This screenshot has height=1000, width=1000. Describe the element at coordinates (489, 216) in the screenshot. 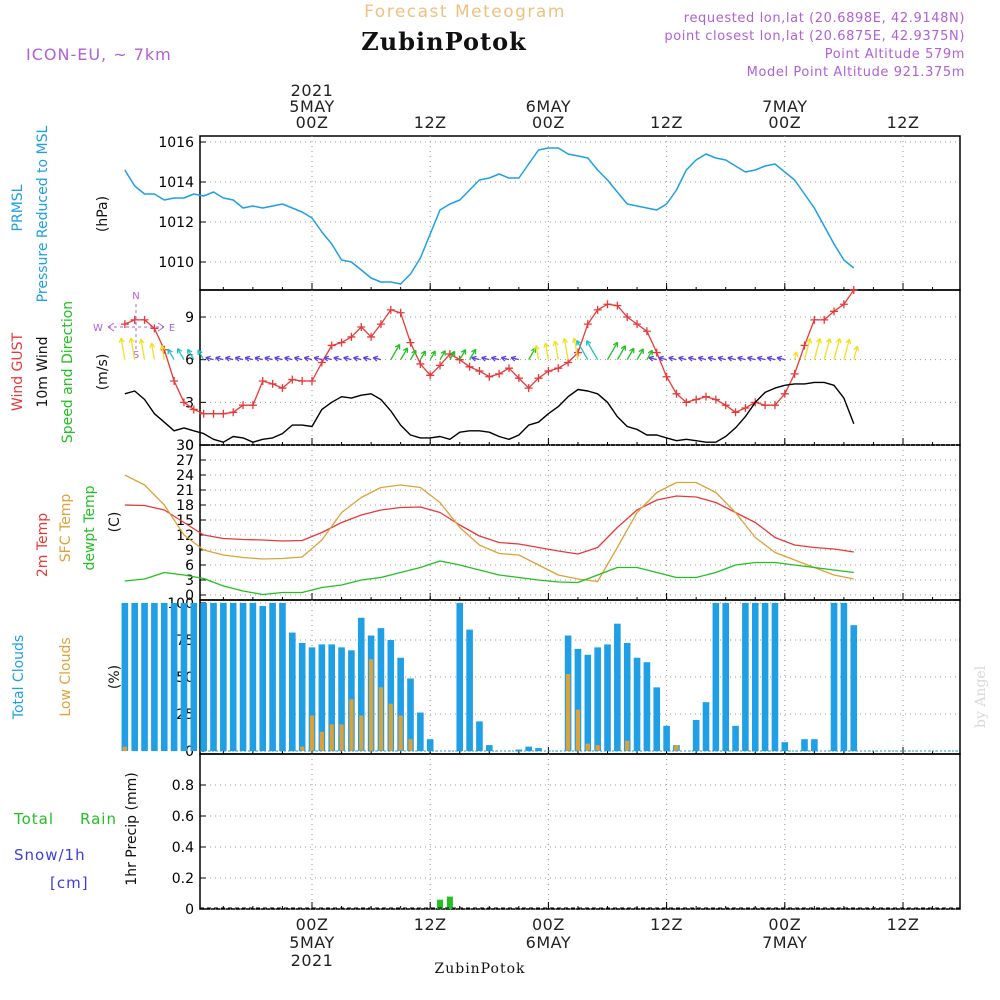

I see `pressure-line` at that location.